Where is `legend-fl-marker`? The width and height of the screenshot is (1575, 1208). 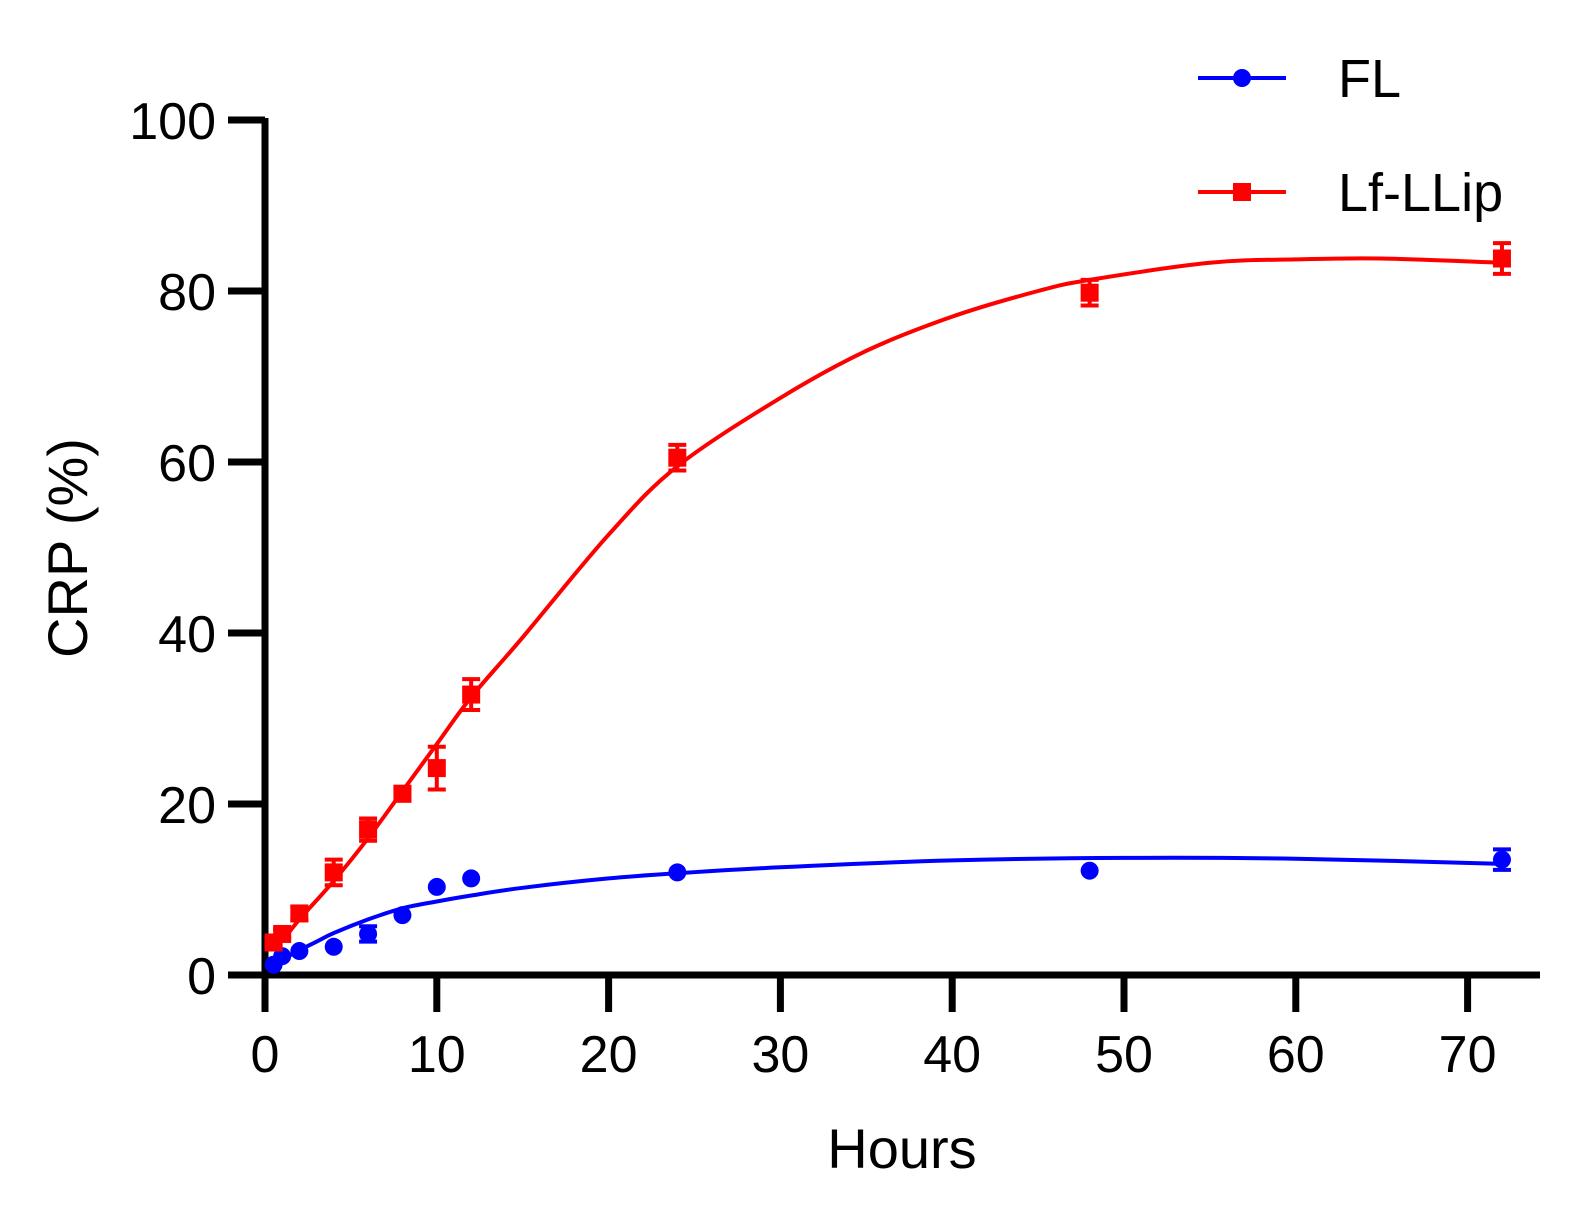 legend-fl-marker is located at coordinates (1242, 78).